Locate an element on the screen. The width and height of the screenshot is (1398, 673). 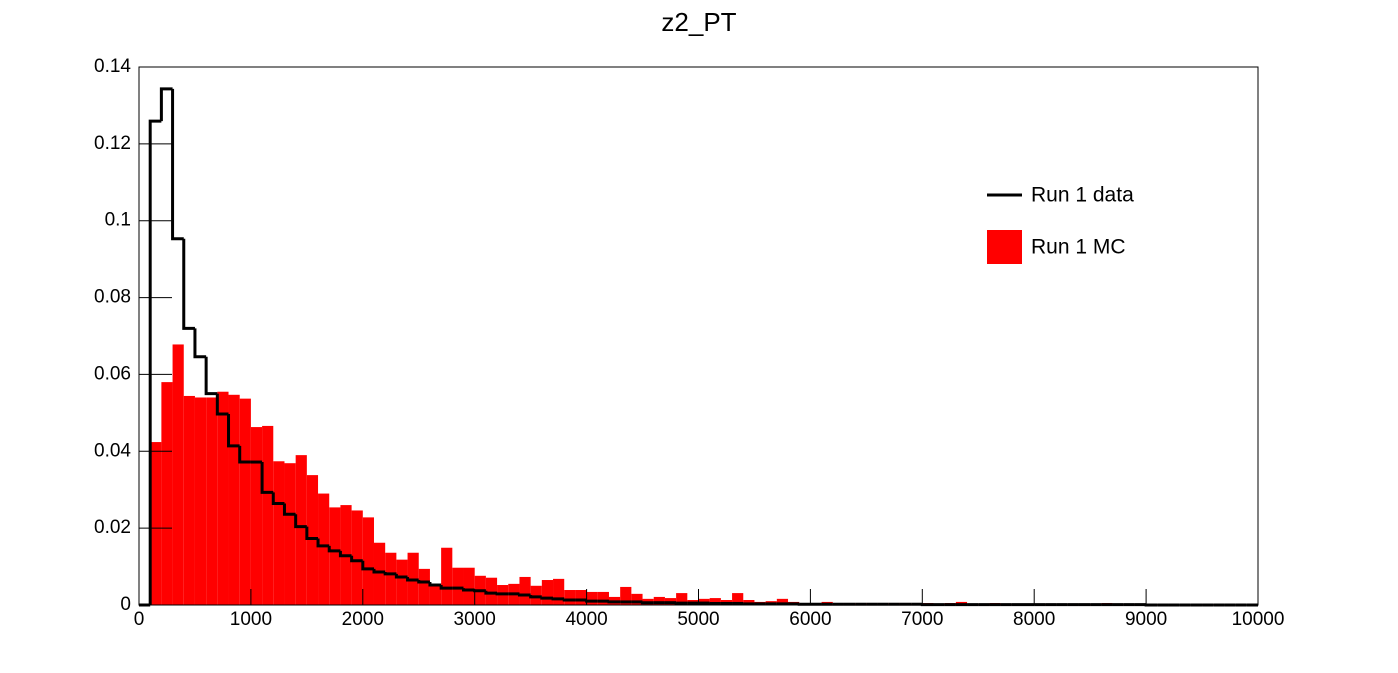
legend-label: Run 1 data is located at coordinates (1082, 195).